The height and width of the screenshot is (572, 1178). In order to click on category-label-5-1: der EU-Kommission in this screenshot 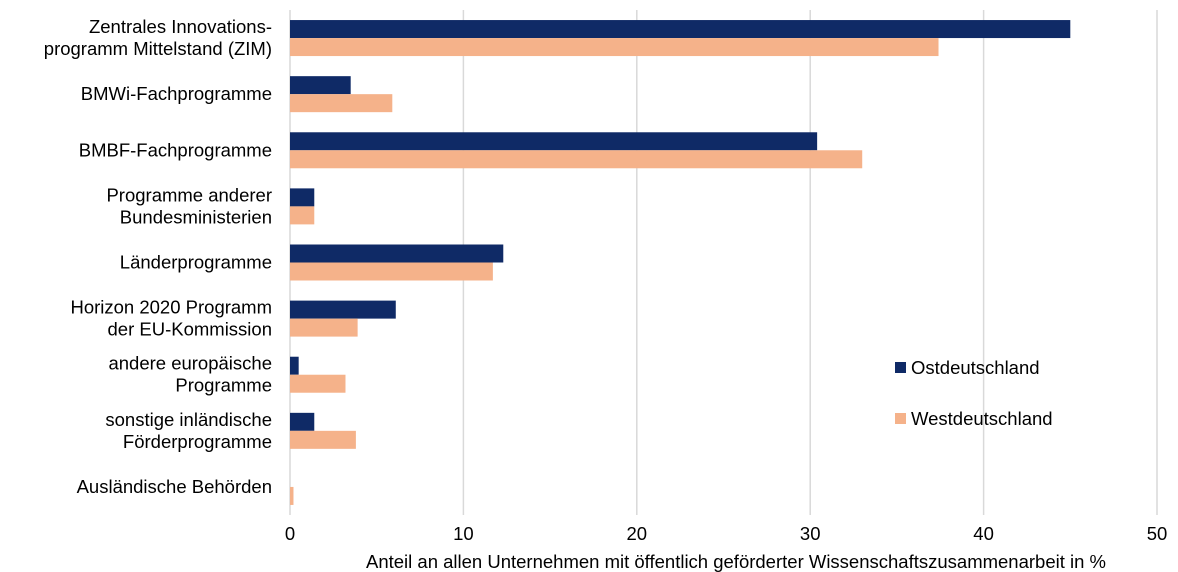, I will do `click(190, 329)`.